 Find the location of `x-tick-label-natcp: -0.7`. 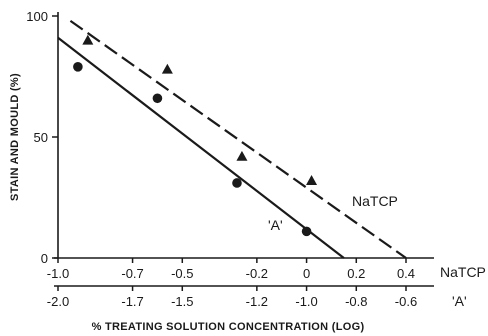

x-tick-label-natcp: -0.7 is located at coordinates (132, 273).